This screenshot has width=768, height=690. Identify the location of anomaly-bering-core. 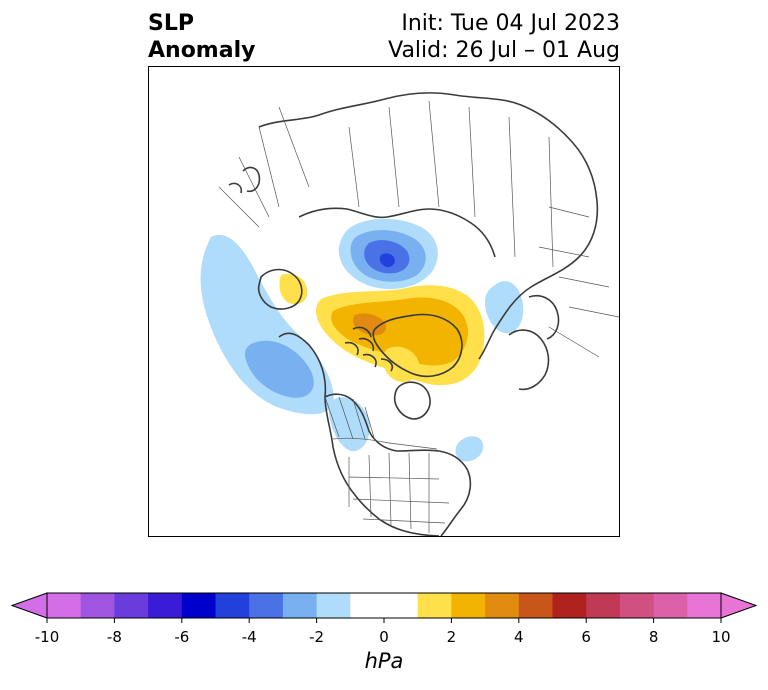
(279, 369).